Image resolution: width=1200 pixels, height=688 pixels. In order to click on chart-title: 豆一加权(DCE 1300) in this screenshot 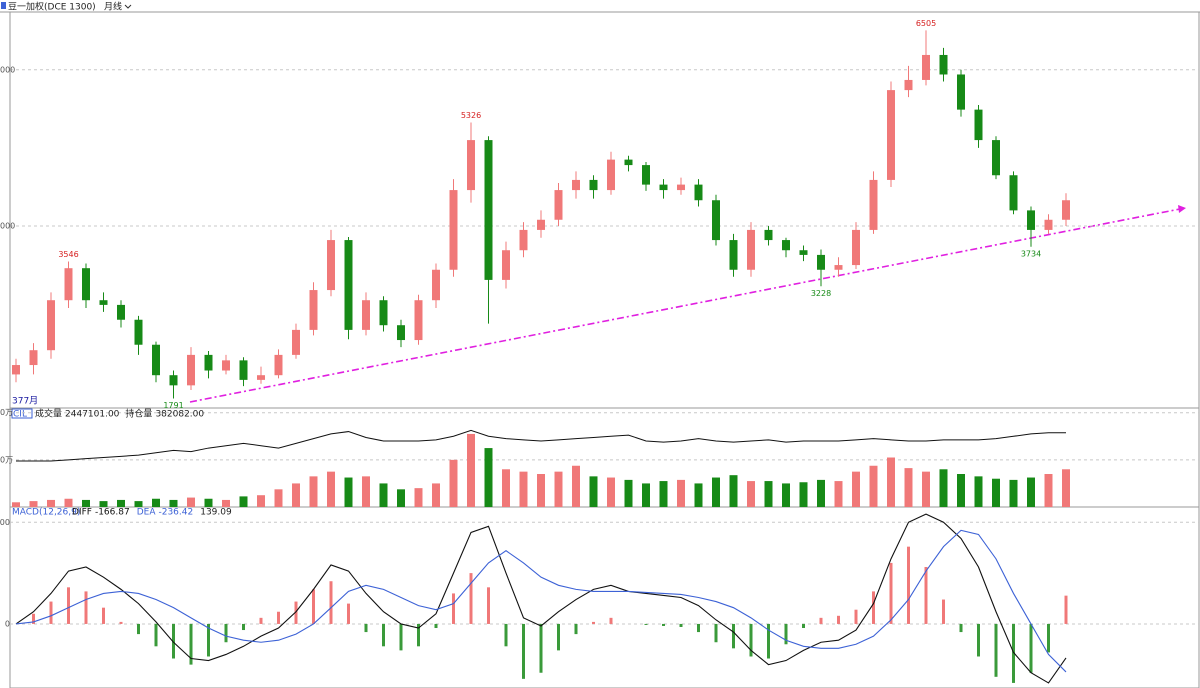, I will do `click(52, 7)`.